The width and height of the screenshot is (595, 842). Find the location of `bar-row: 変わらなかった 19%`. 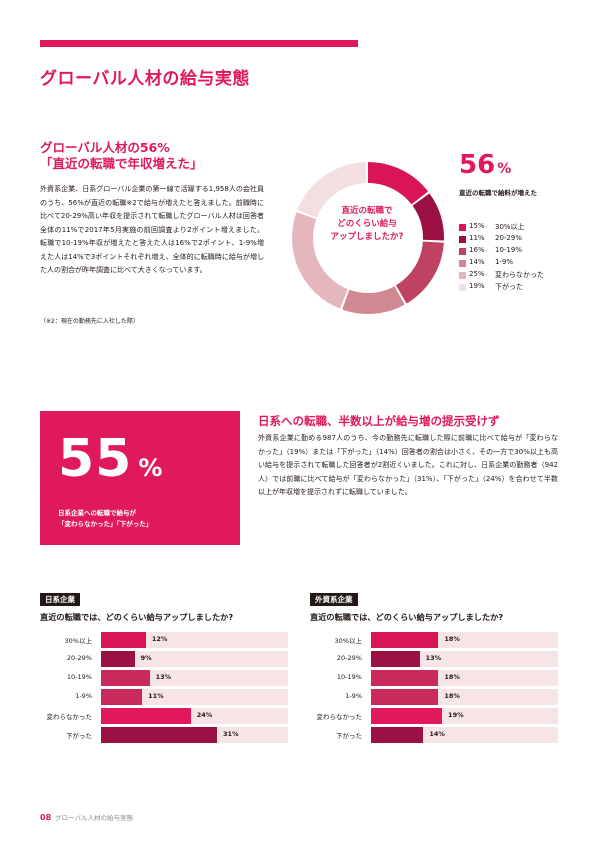

bar-row: 変わらなかった 19% is located at coordinates (434, 716).